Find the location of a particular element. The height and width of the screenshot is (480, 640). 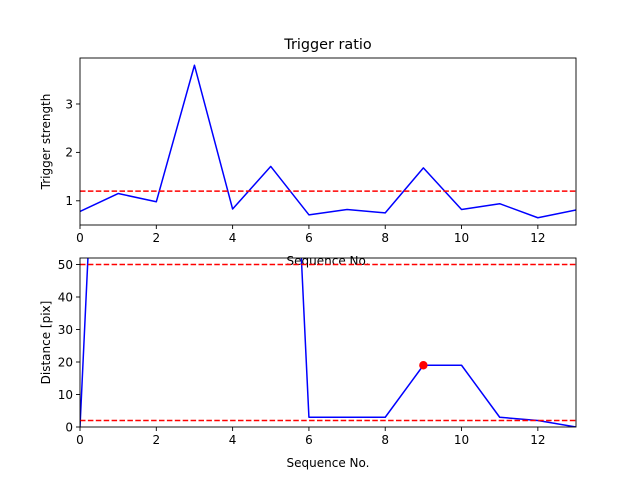

y-tick-label-1-1: 1 is located at coordinates (69, 201).